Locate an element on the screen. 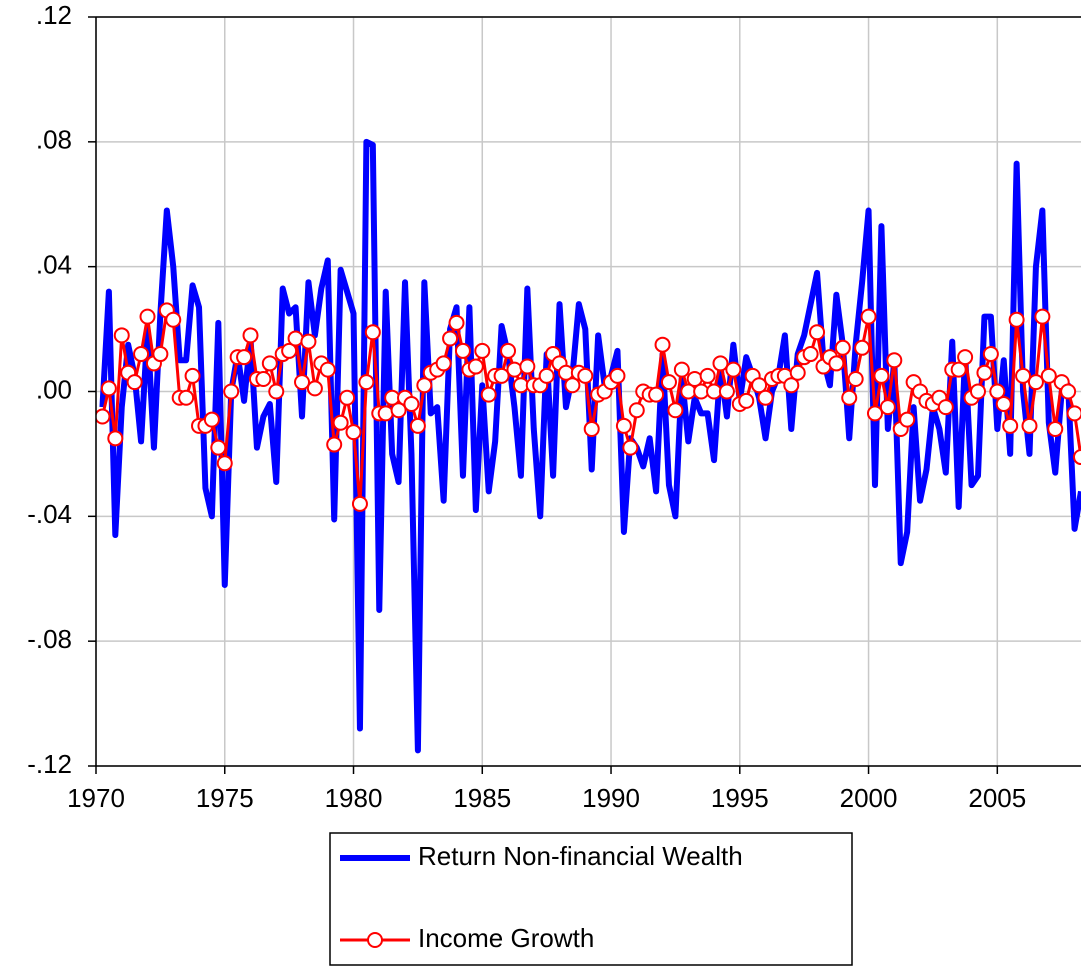  legend: Return Non-financial Wealth Income Growth is located at coordinates (591, 899).